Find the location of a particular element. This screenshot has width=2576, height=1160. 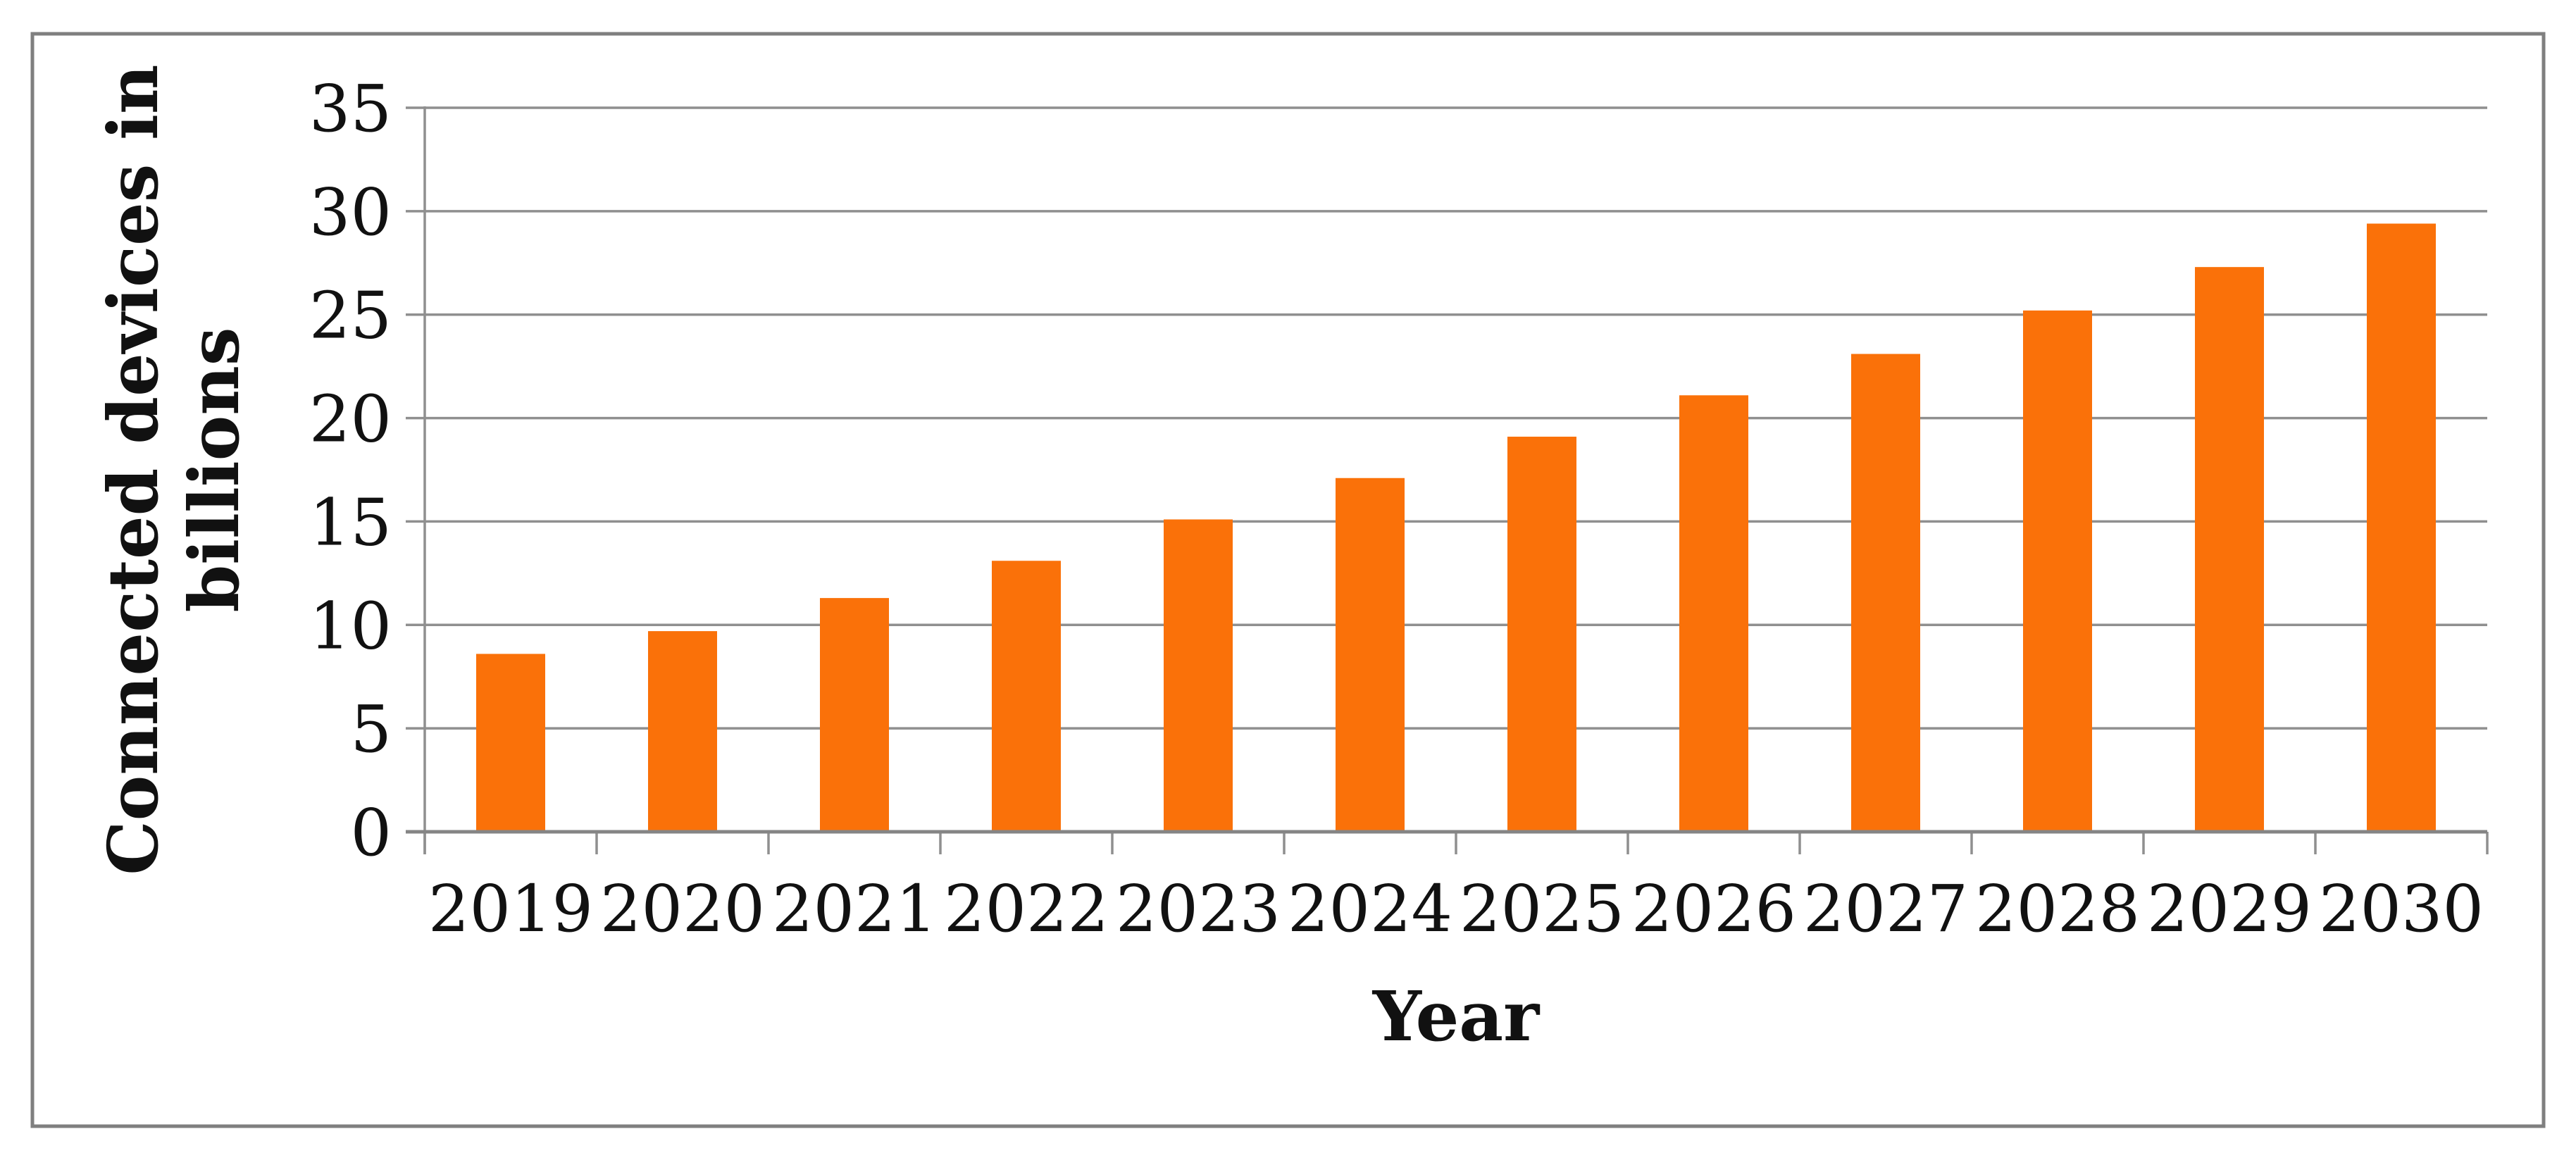

bar-2026 is located at coordinates (1713, 613).